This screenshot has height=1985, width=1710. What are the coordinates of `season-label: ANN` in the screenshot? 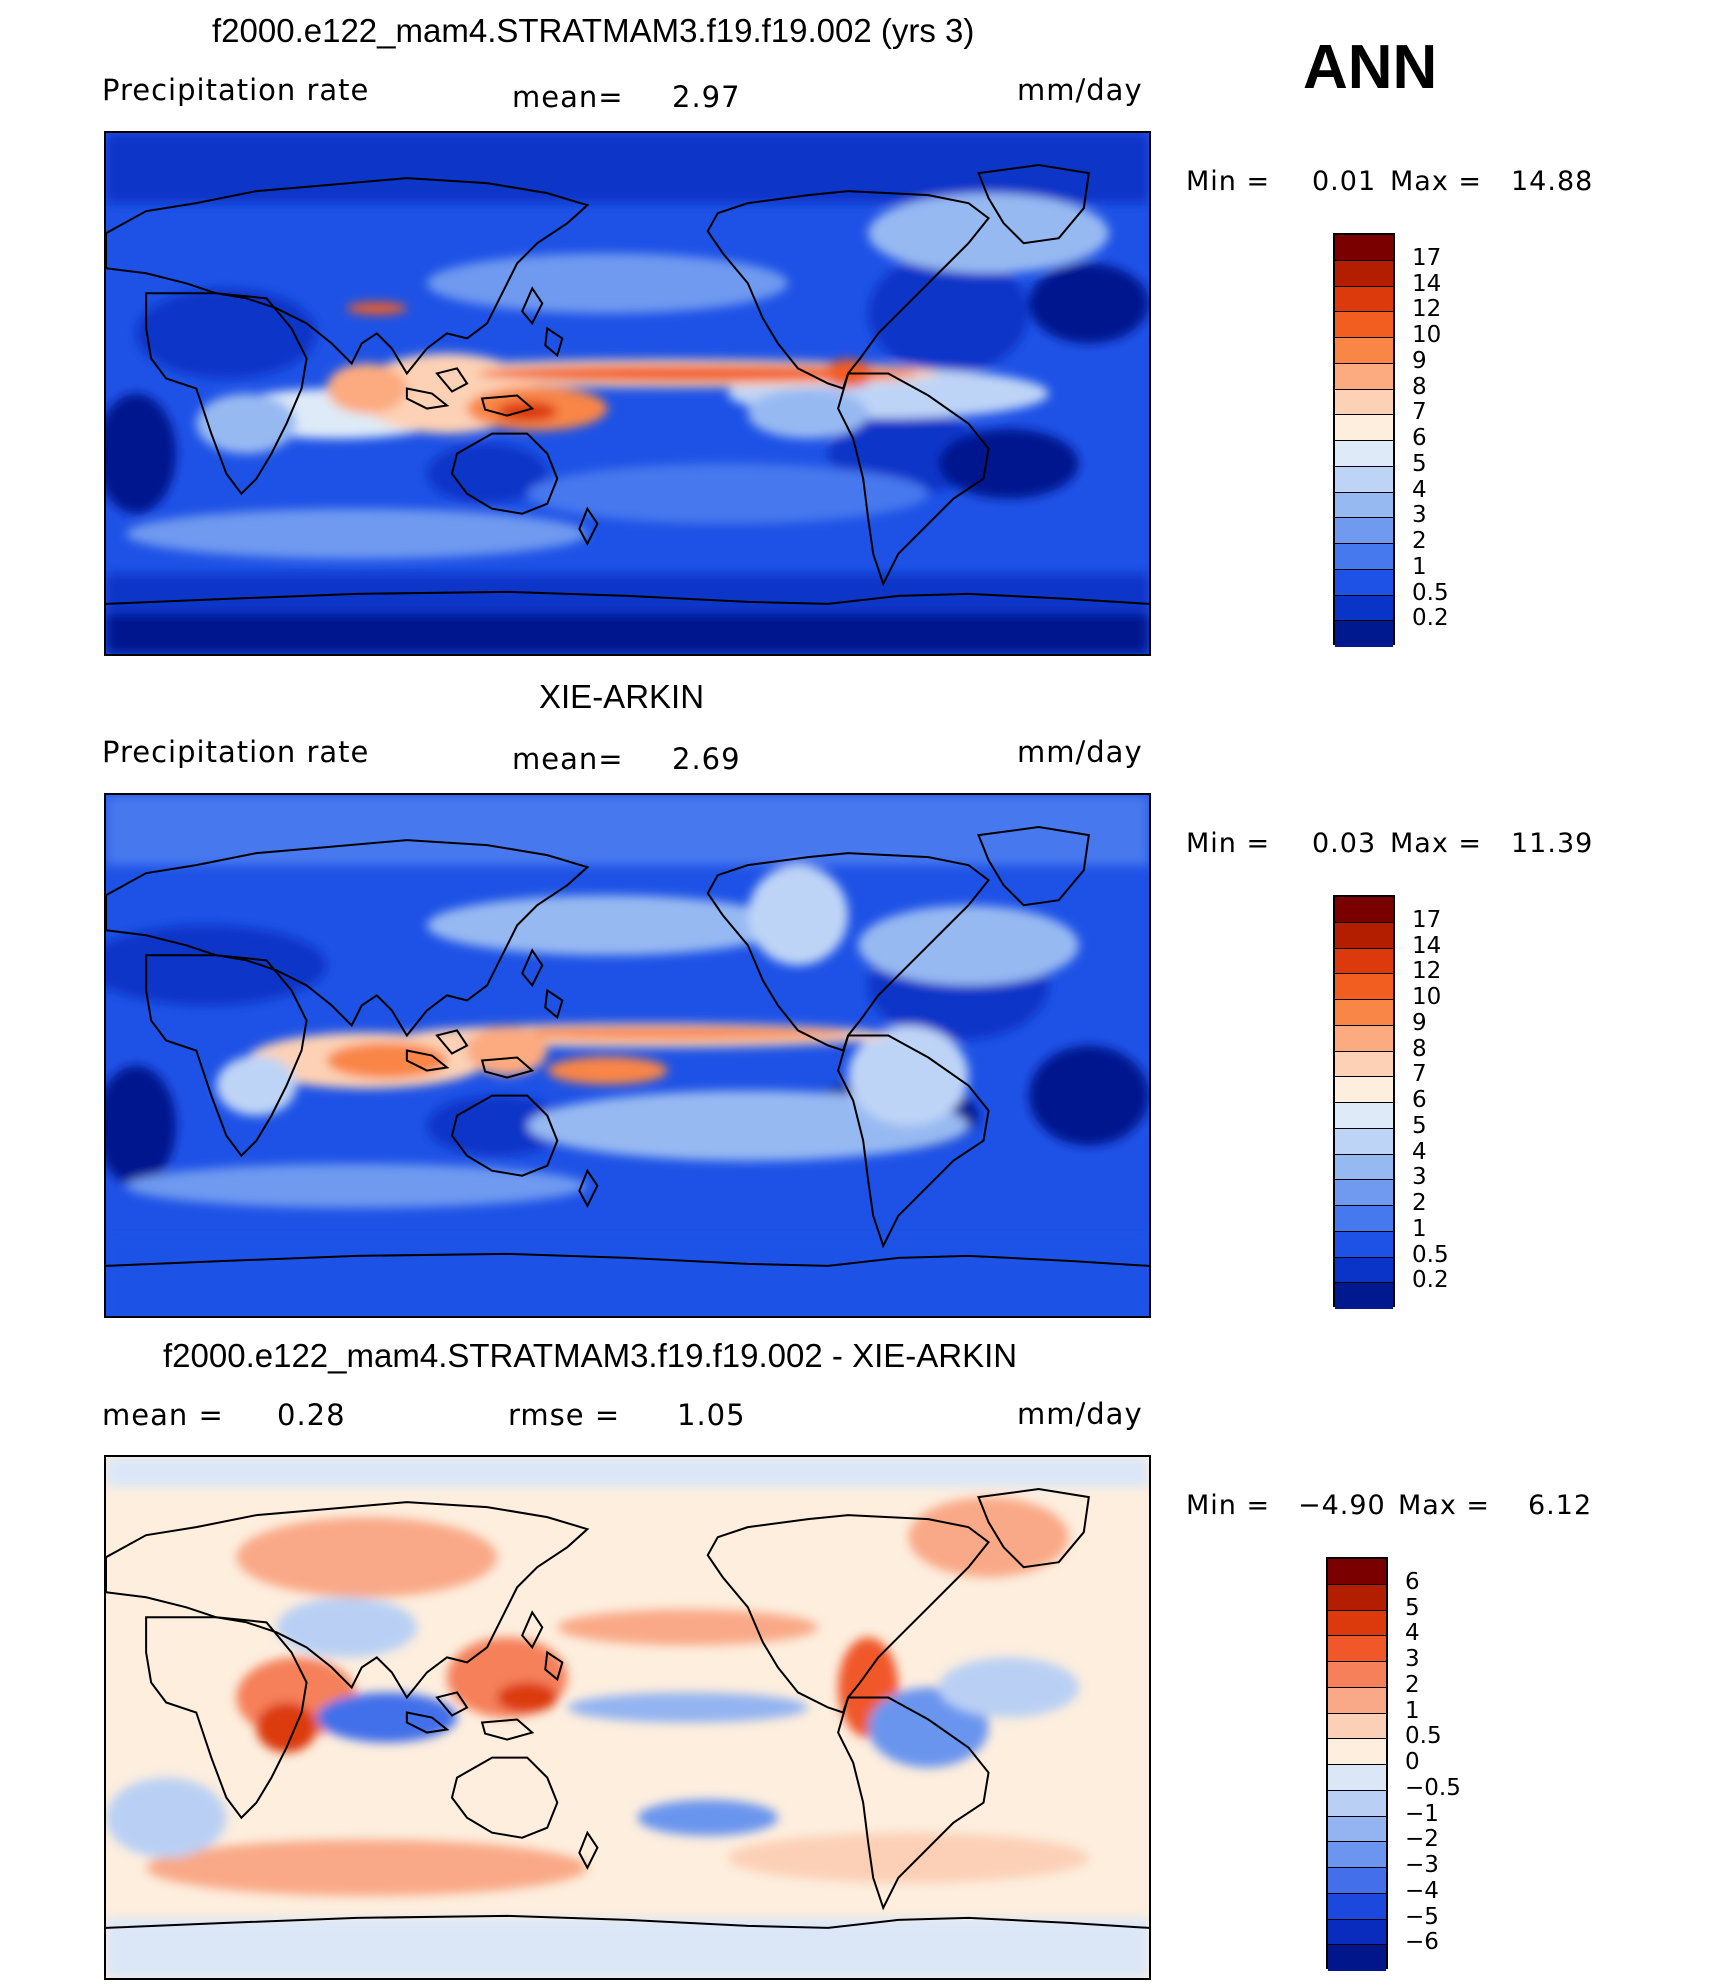 It's located at (1370, 67).